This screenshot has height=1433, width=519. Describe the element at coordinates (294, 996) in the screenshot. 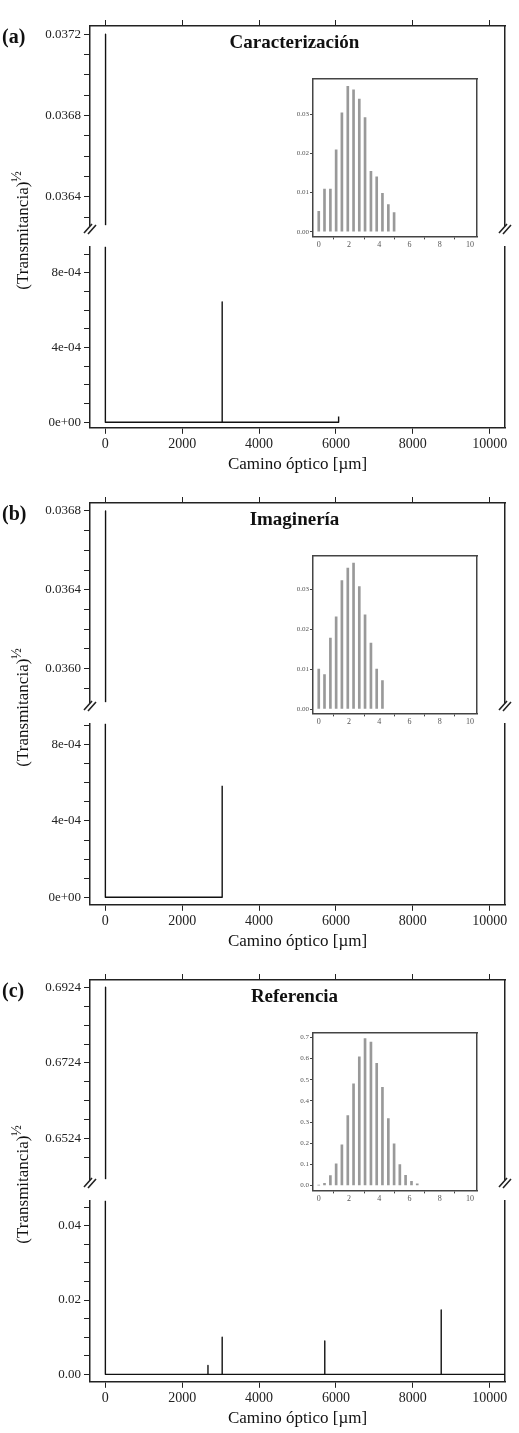

I see `chart-title: Referencia` at that location.